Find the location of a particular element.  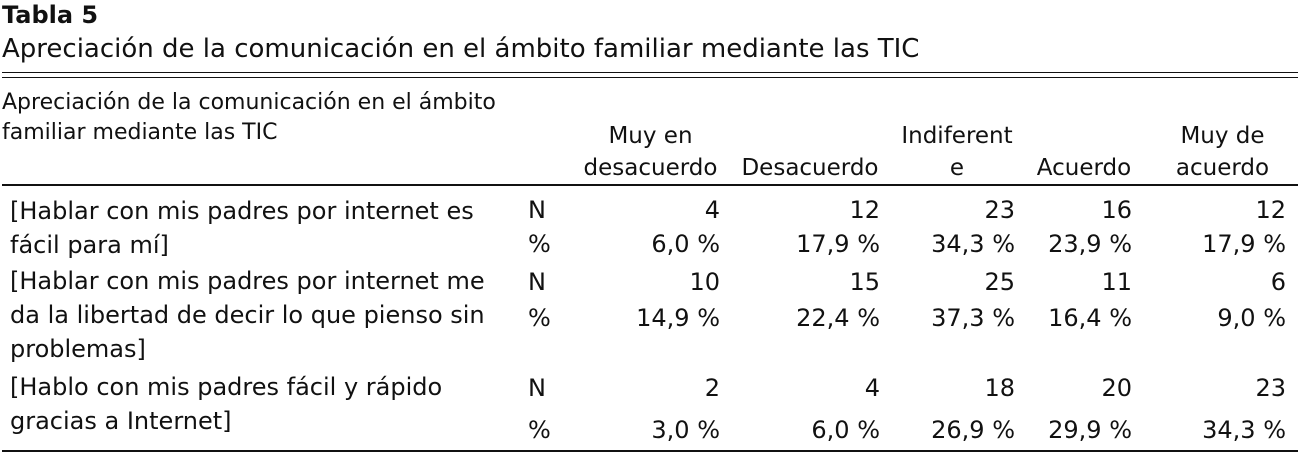

col-head-line: Muy de is located at coordinates (1222, 136).